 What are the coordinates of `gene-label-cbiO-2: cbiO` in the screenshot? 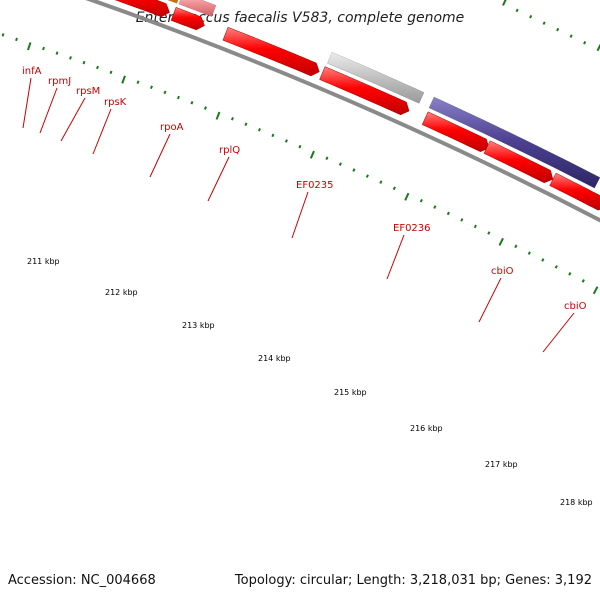 It's located at (575, 306).